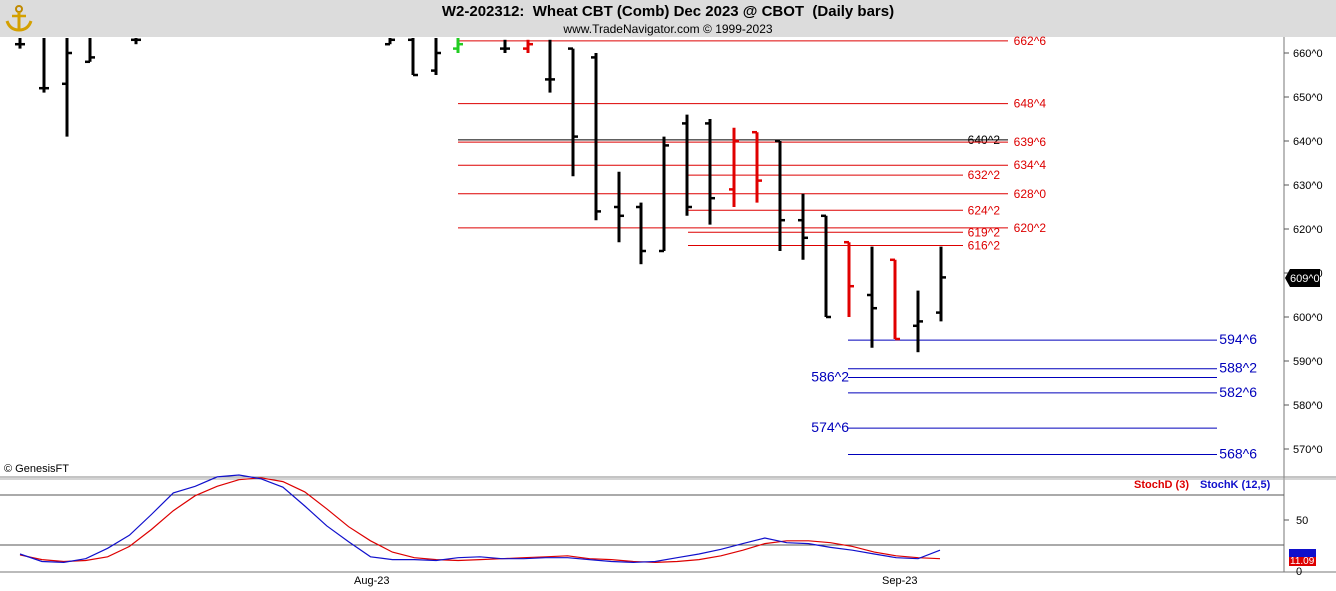 This screenshot has height=591, width=1336. What do you see at coordinates (1308, 318) in the screenshot?
I see `price-axis-label: 600^0` at bounding box center [1308, 318].